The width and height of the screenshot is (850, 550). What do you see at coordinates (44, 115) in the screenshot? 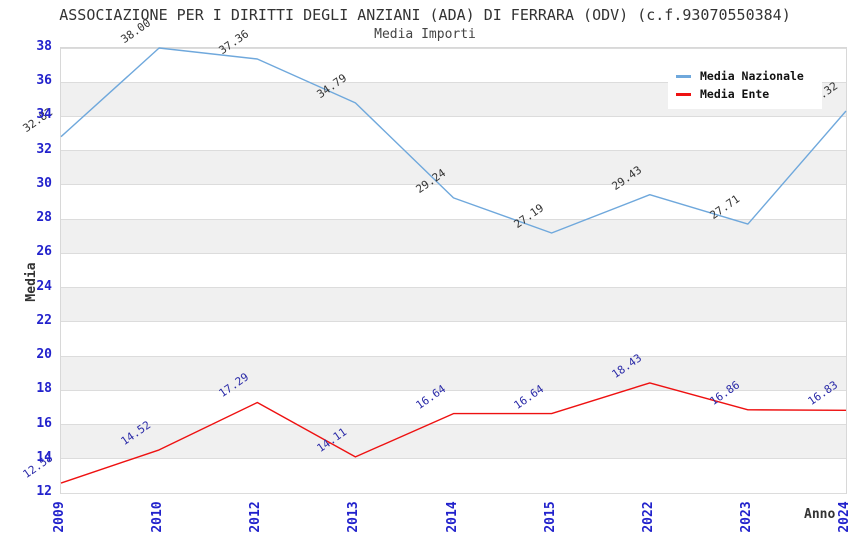
I see `y-tick-label: 34` at bounding box center [44, 115].